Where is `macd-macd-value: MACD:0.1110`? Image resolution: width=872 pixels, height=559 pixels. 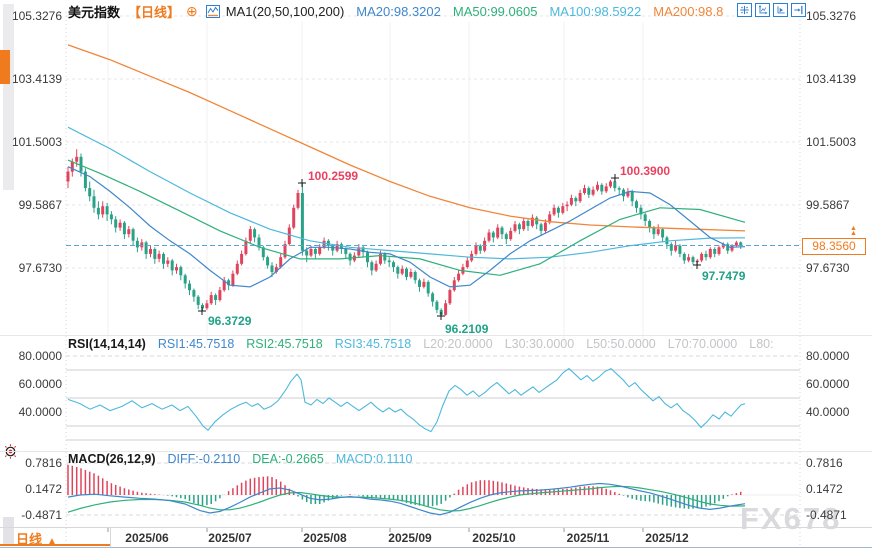 macd-macd-value: MACD:0.1110 is located at coordinates (374, 459).